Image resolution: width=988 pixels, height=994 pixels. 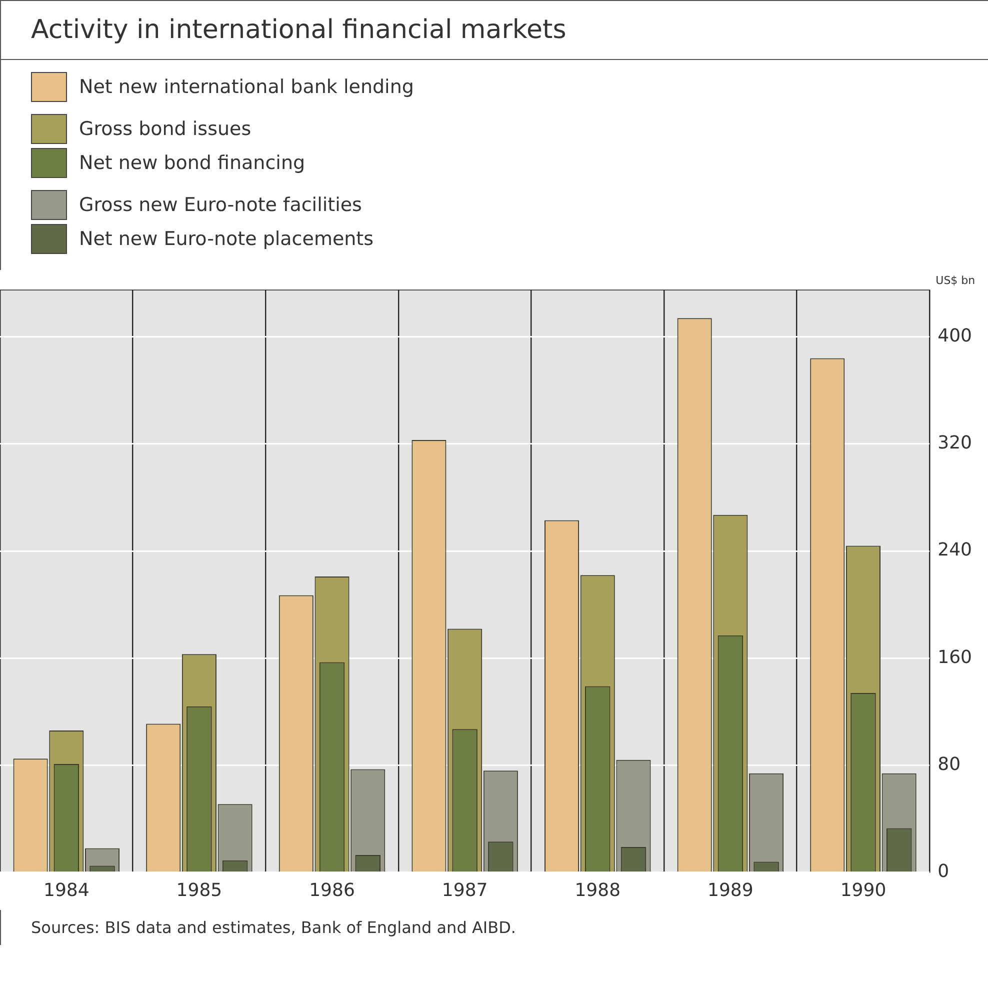 I want to click on x-tick-label: 1985, so click(x=199, y=890).